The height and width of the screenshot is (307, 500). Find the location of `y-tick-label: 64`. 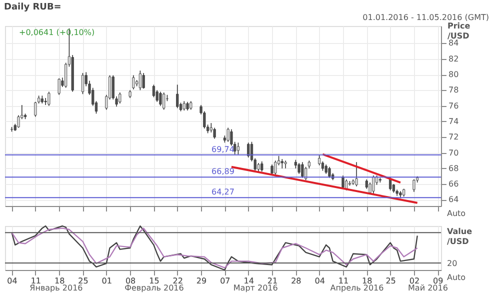

y-tick-label: 64 is located at coordinates (453, 199).